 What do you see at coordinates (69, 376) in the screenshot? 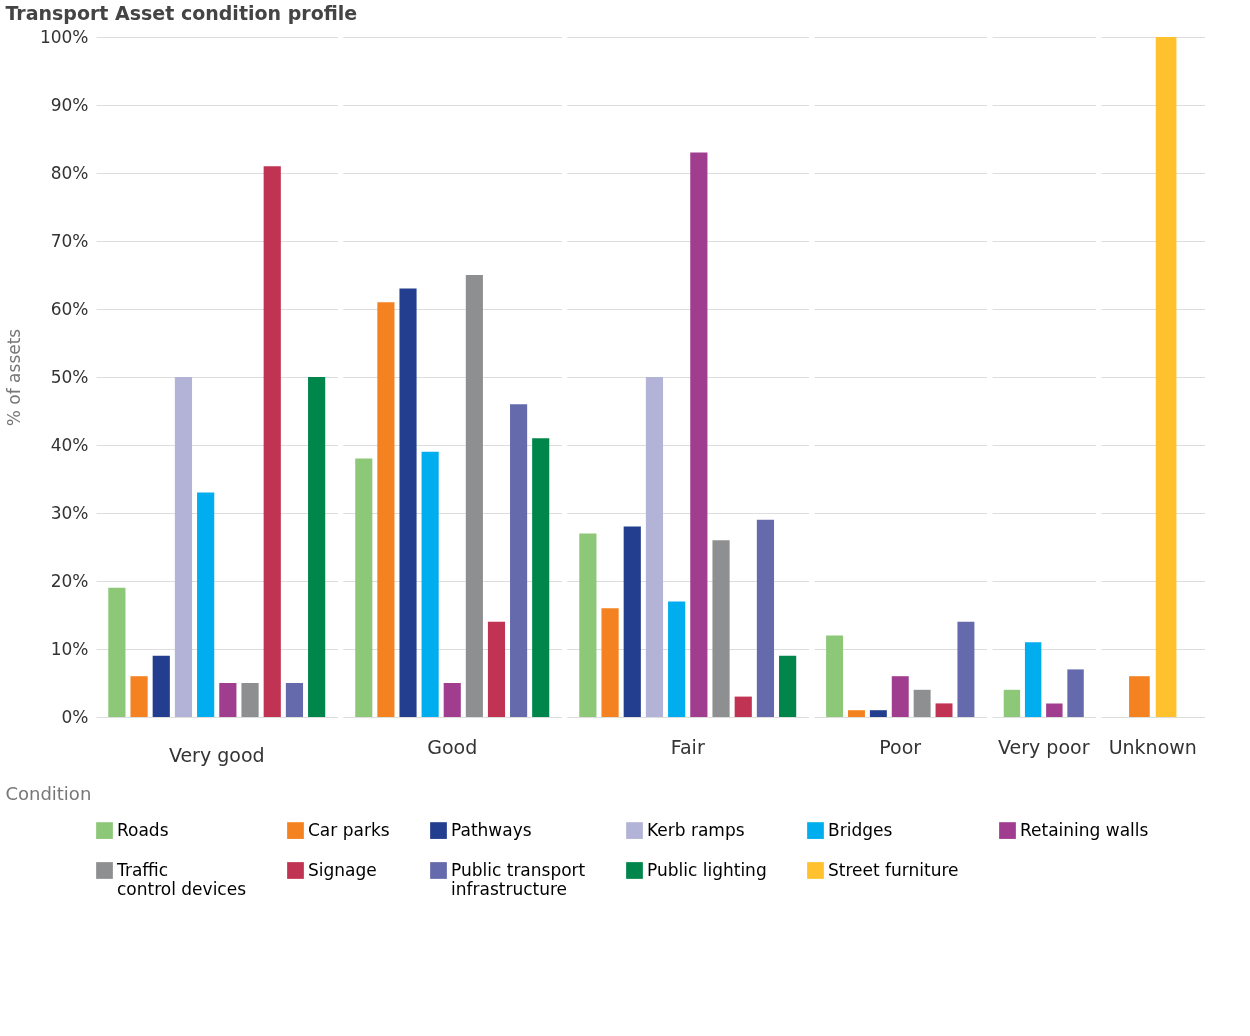
I see `y-tick-label: 50%` at bounding box center [69, 376].